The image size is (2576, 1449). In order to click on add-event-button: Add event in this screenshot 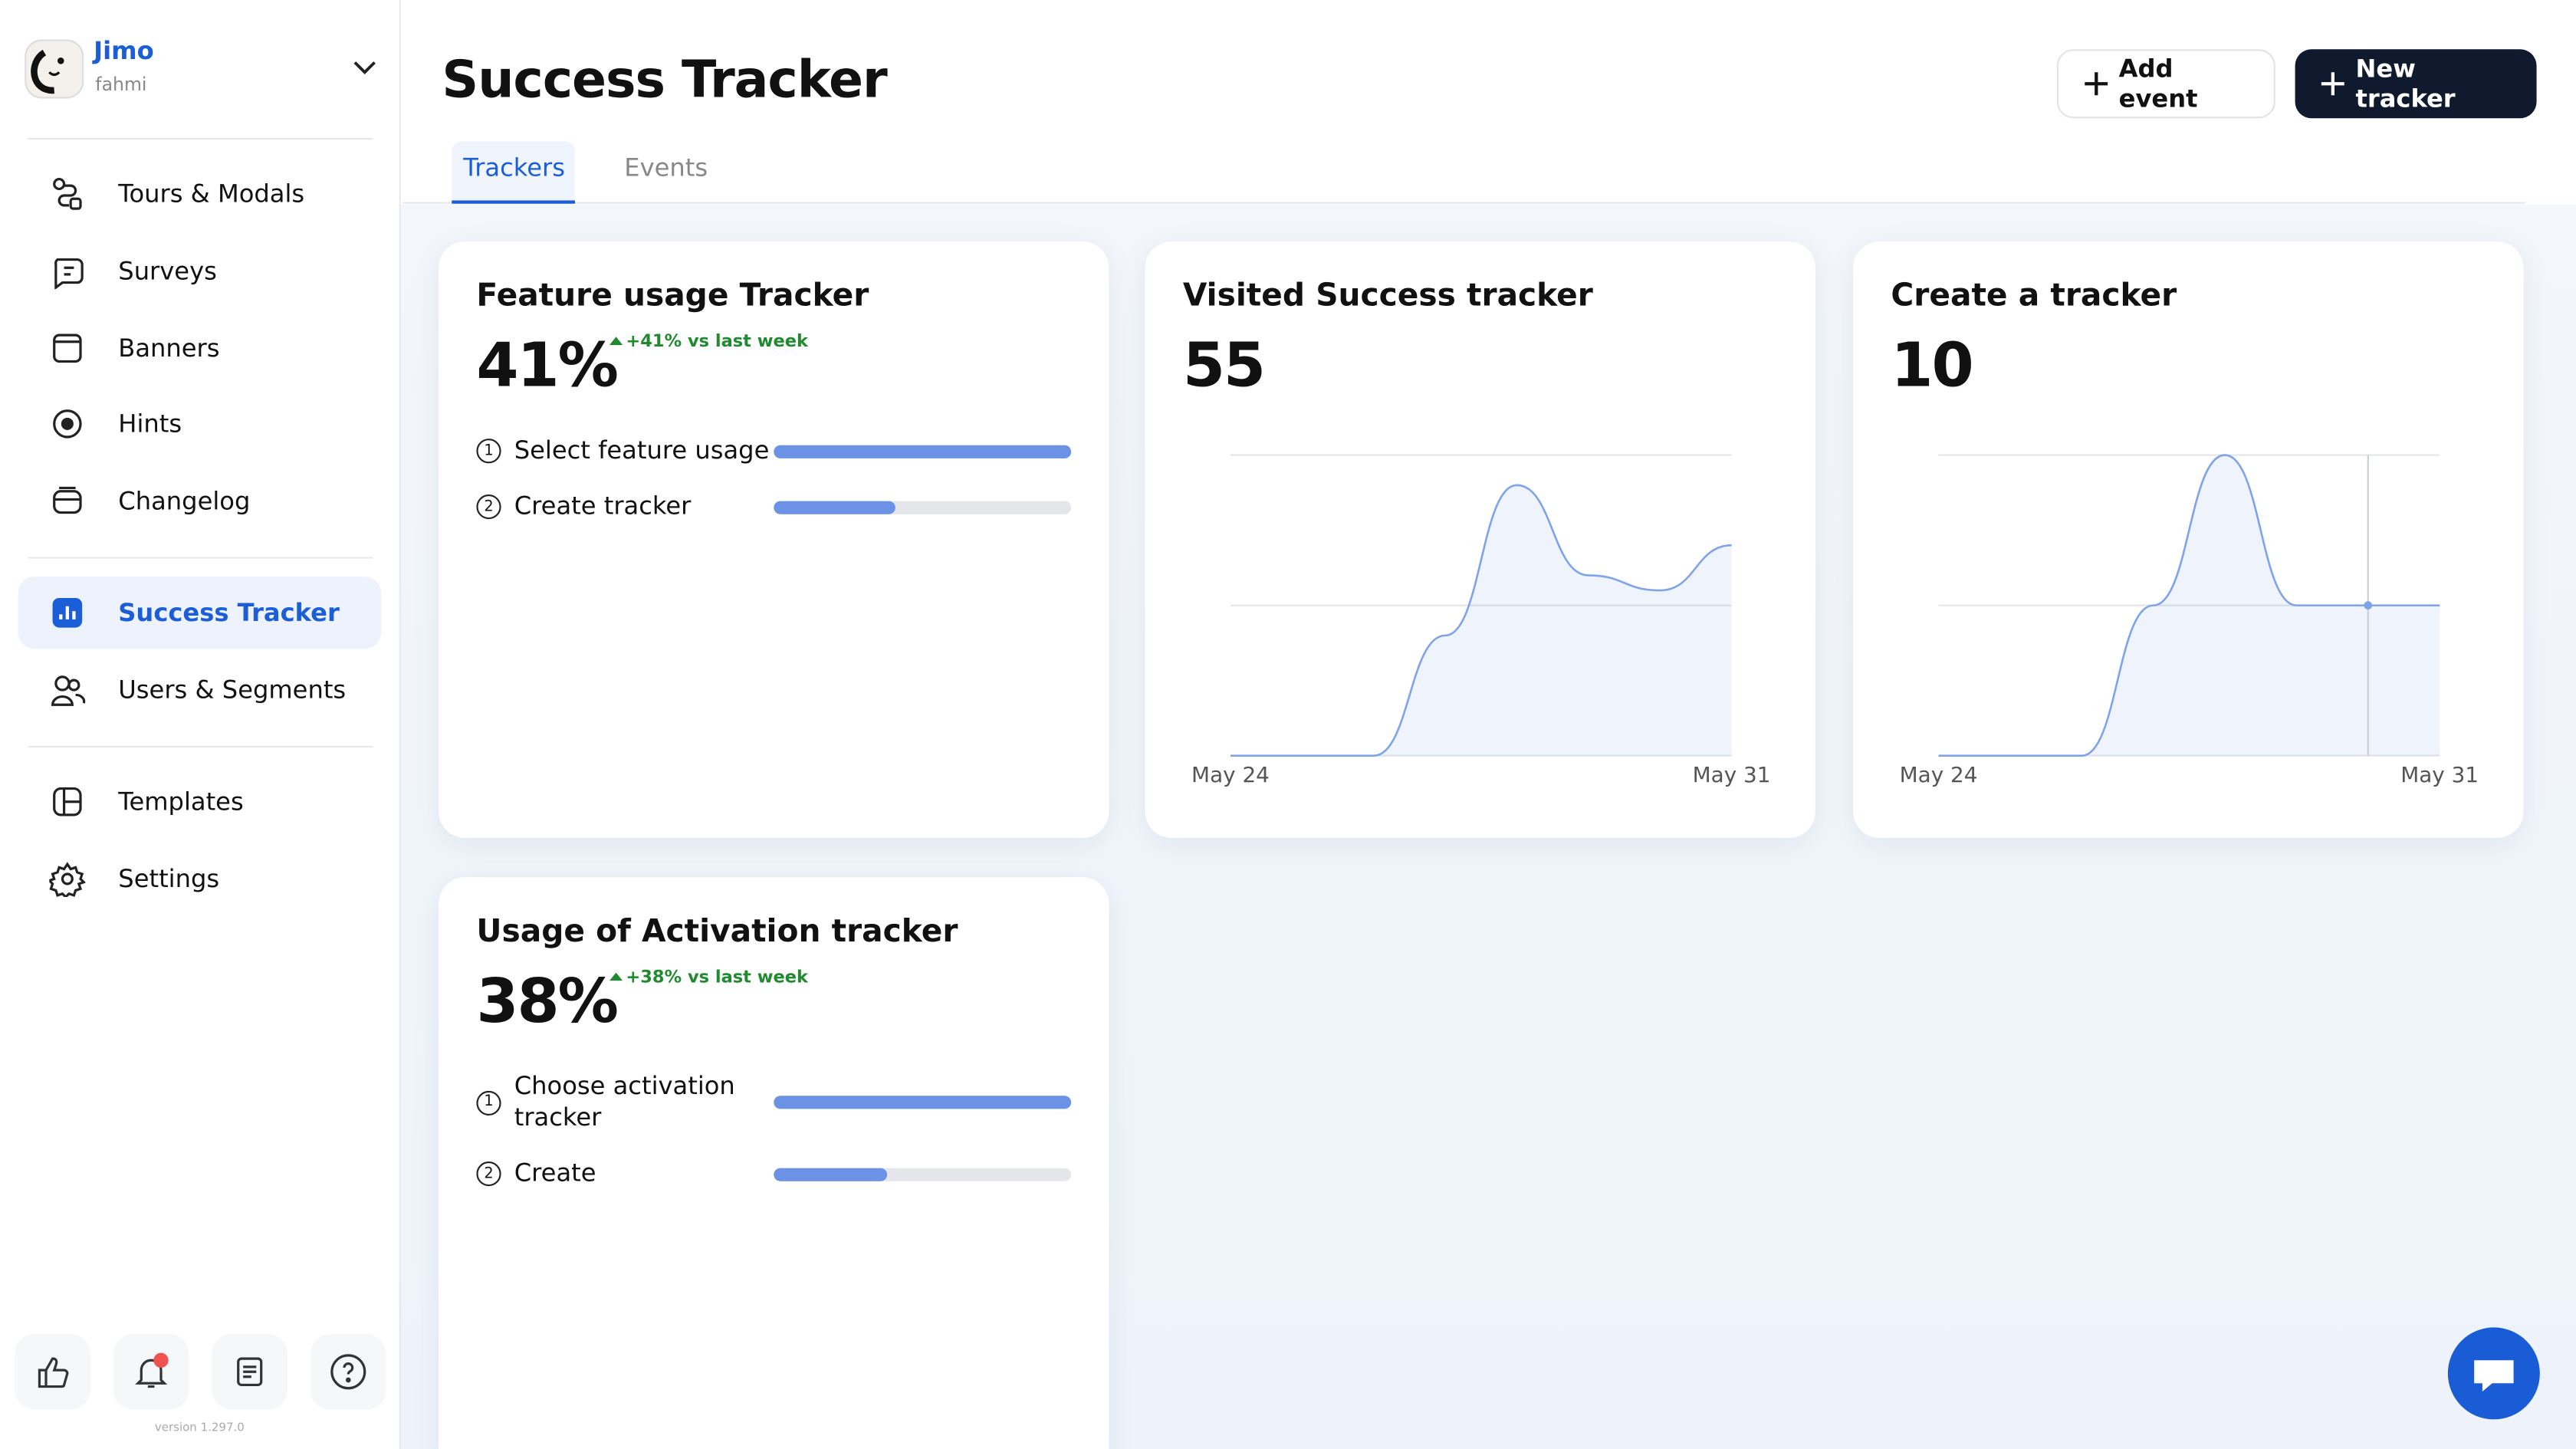, I will do `click(2166, 84)`.